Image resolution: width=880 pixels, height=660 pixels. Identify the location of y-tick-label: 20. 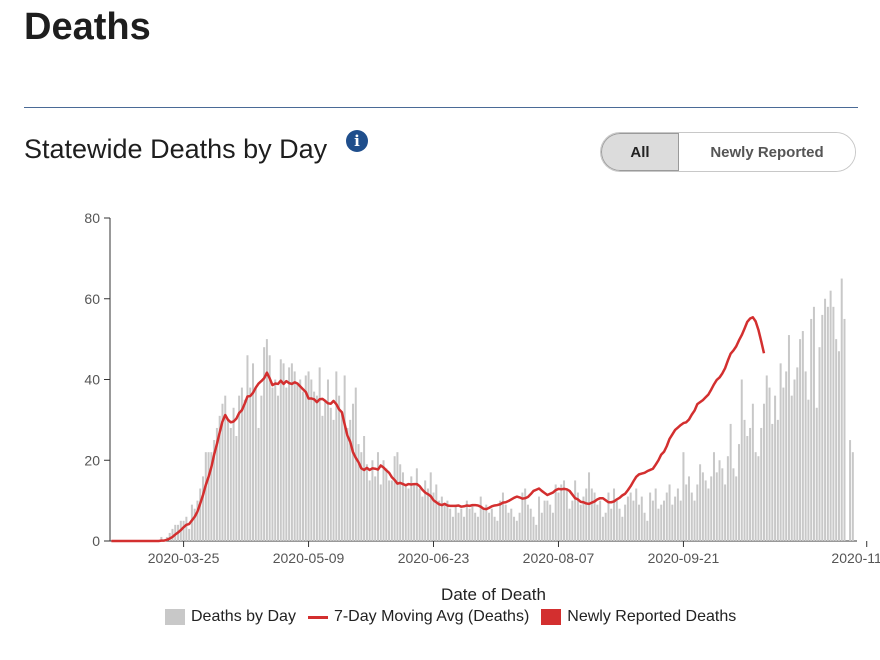
(92, 460).